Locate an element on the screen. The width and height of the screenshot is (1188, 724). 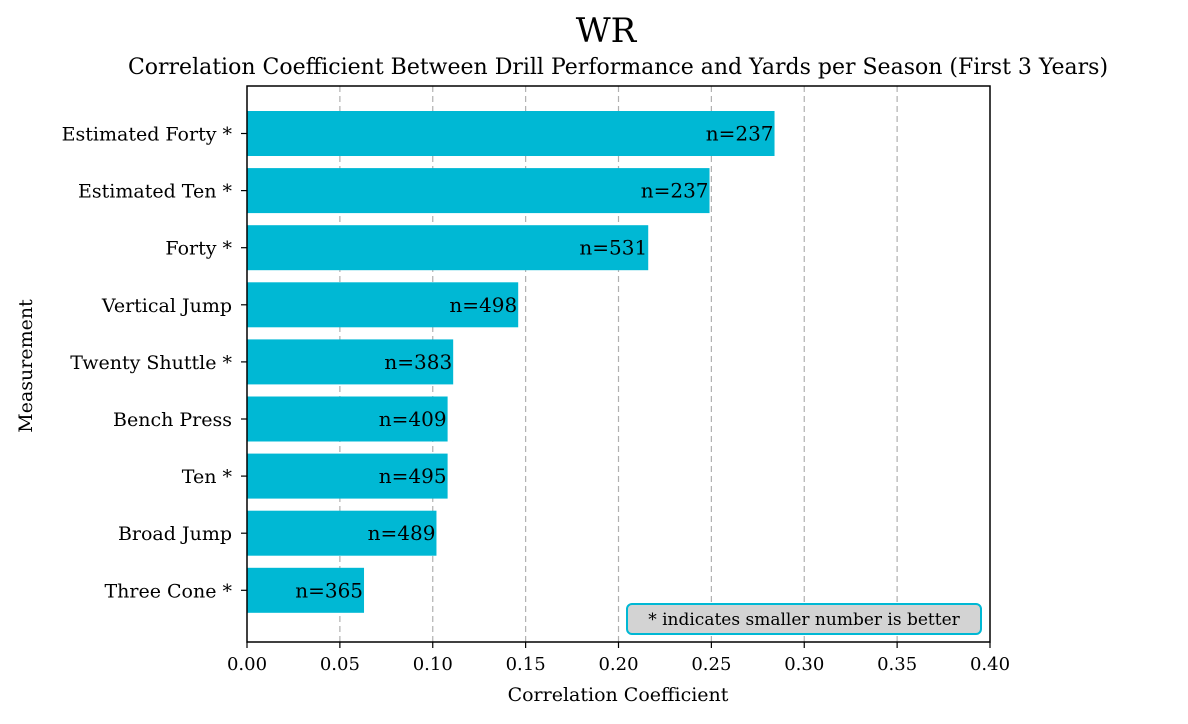
x-tick-label: 0.00 is located at coordinates (247, 664).